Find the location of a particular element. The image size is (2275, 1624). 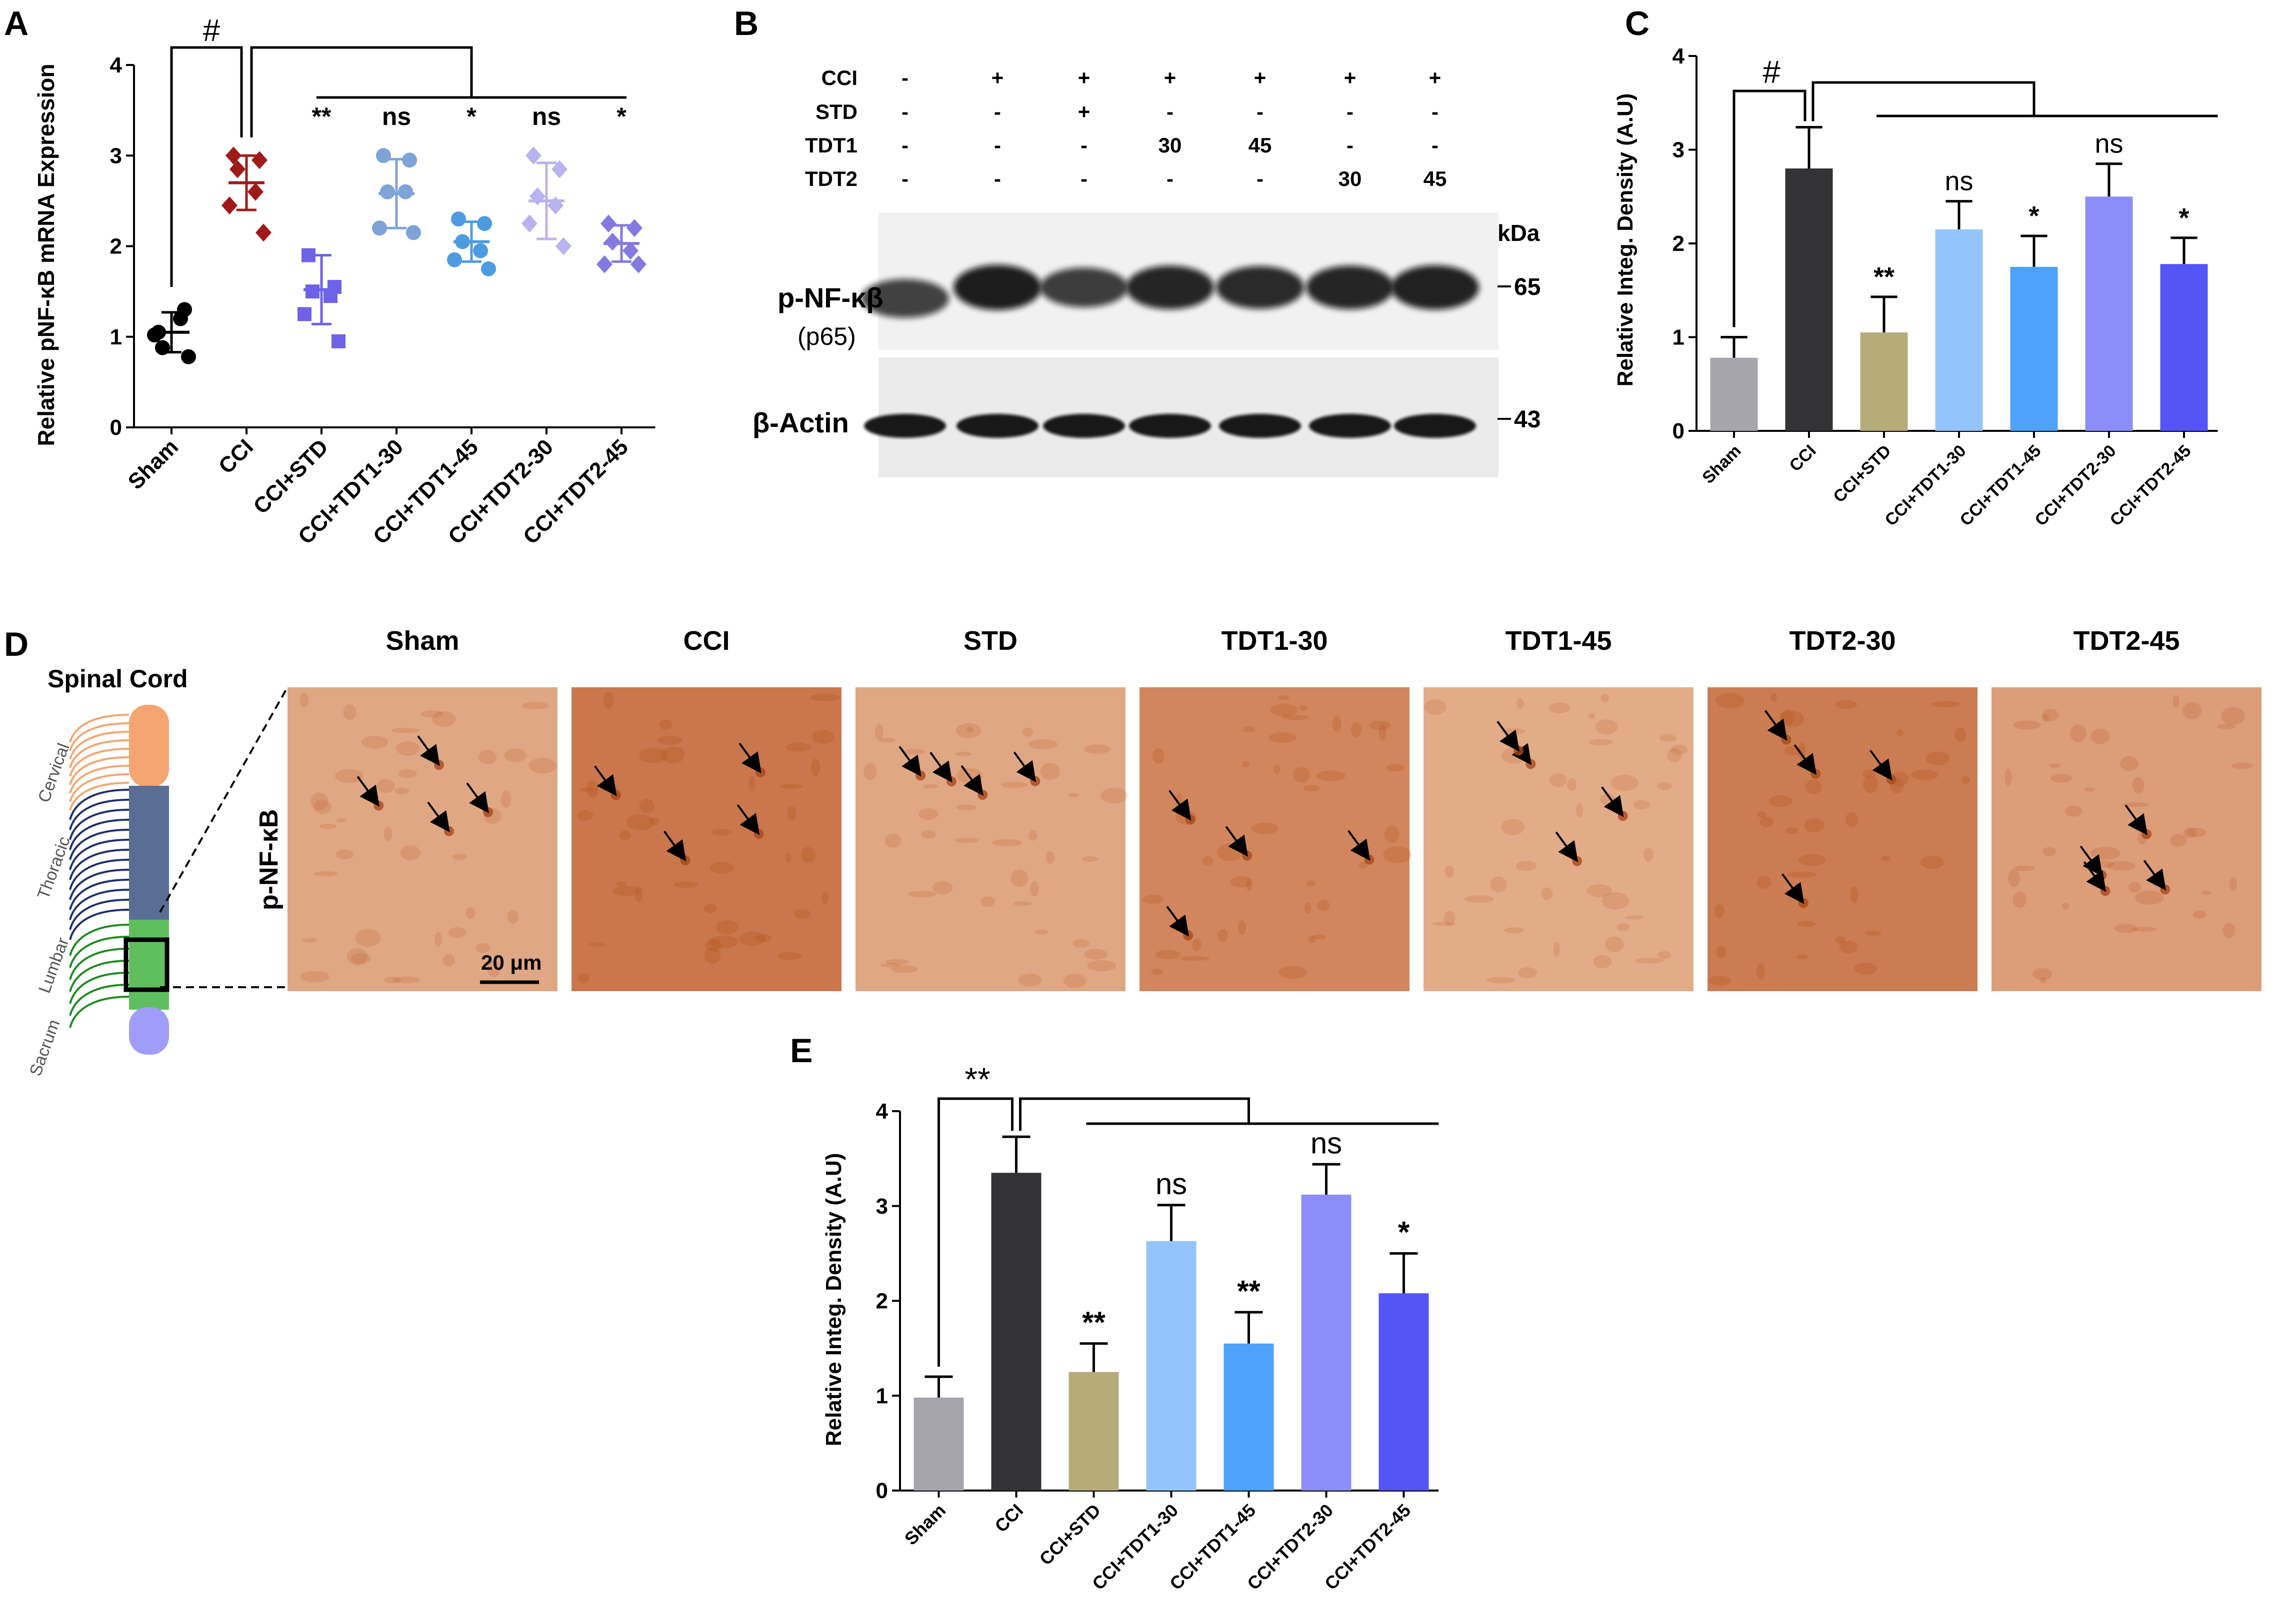

blot-row-label: TDT1 is located at coordinates (831, 145).